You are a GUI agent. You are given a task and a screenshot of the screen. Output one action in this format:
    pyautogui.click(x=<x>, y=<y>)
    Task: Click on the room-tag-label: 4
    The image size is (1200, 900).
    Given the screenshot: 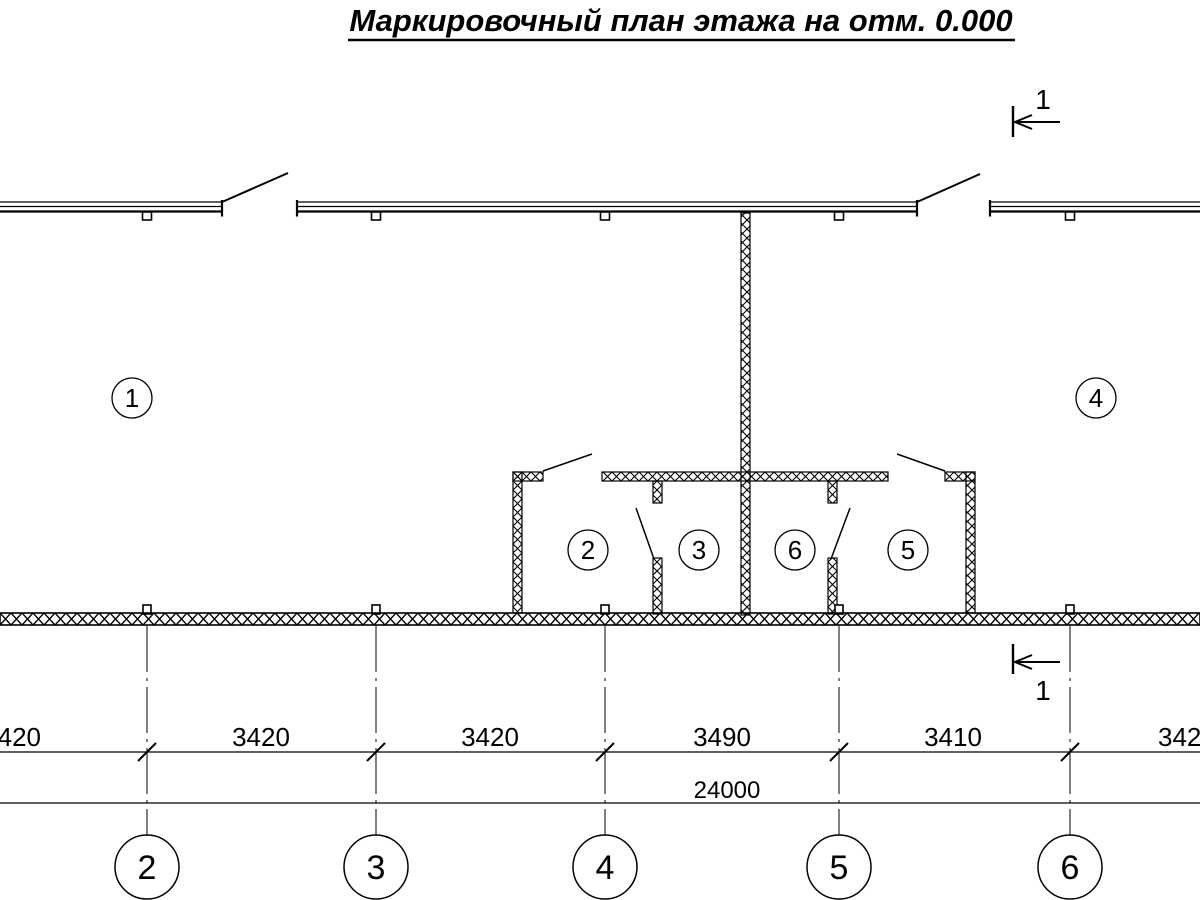 What is the action you would take?
    pyautogui.click(x=1096, y=398)
    